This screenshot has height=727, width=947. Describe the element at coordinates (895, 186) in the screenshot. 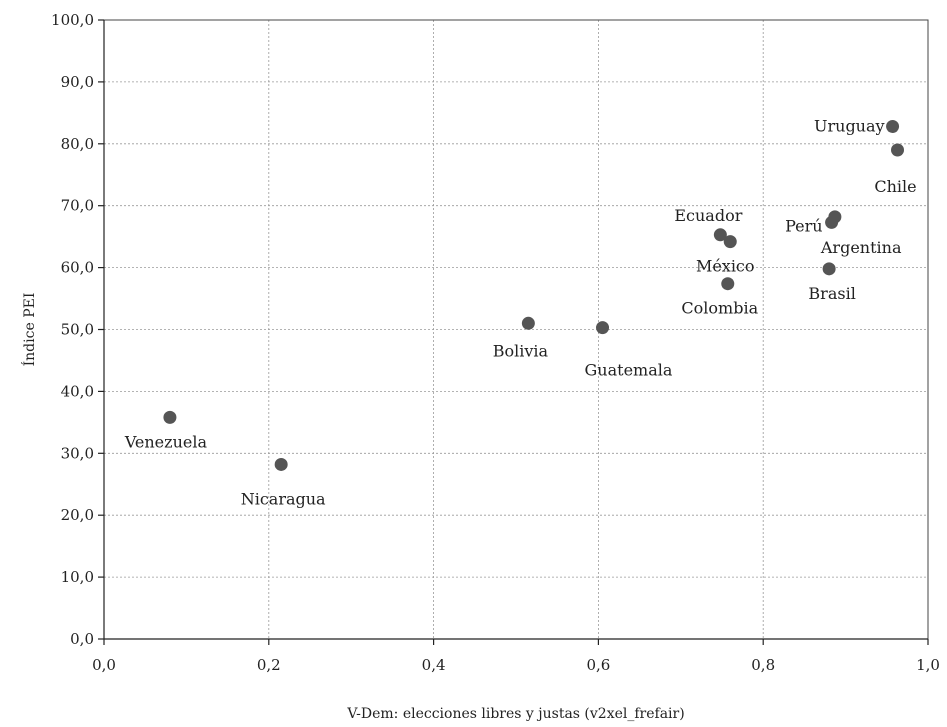

I see `label-chile: Chile` at that location.